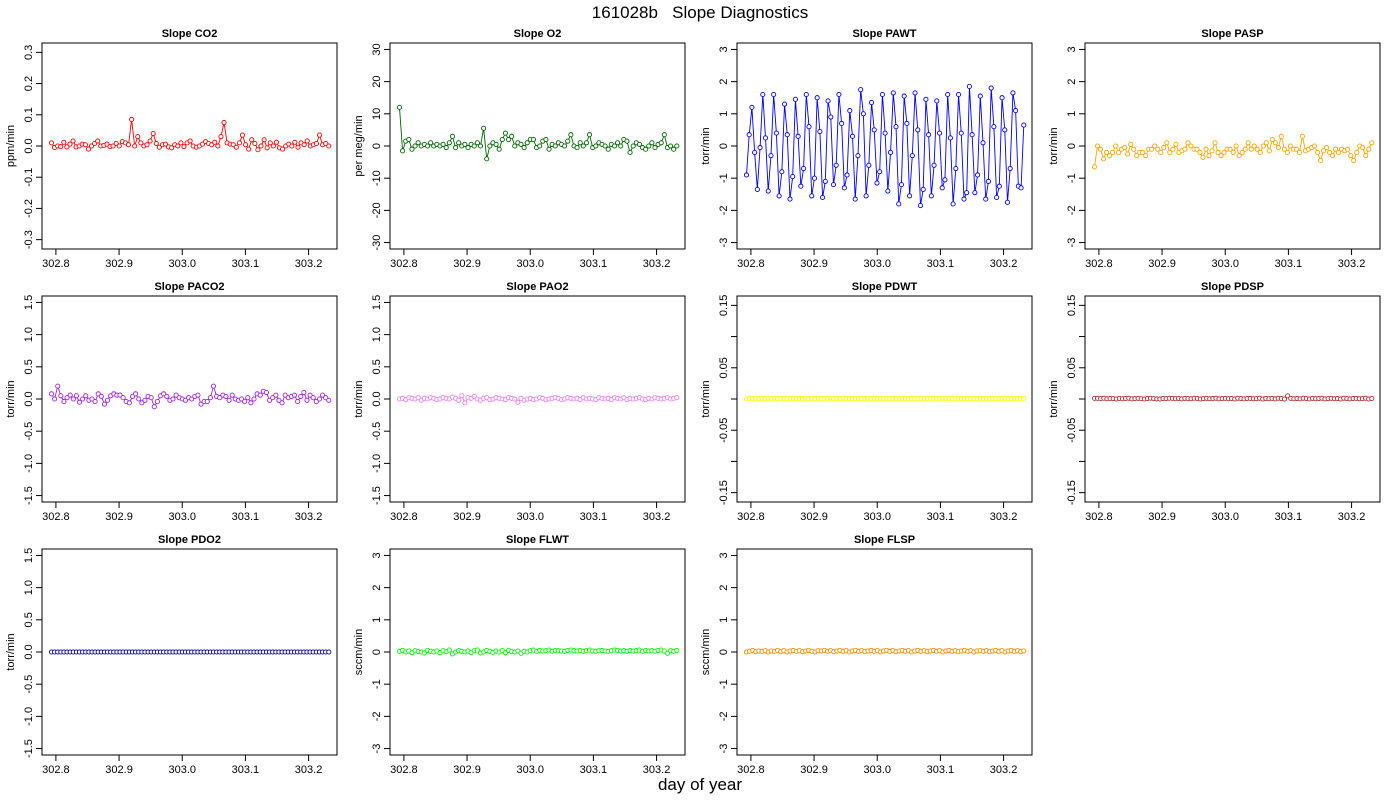 The width and height of the screenshot is (1400, 800). I want to click on y-tick-label: 1.5, so click(29, 555).